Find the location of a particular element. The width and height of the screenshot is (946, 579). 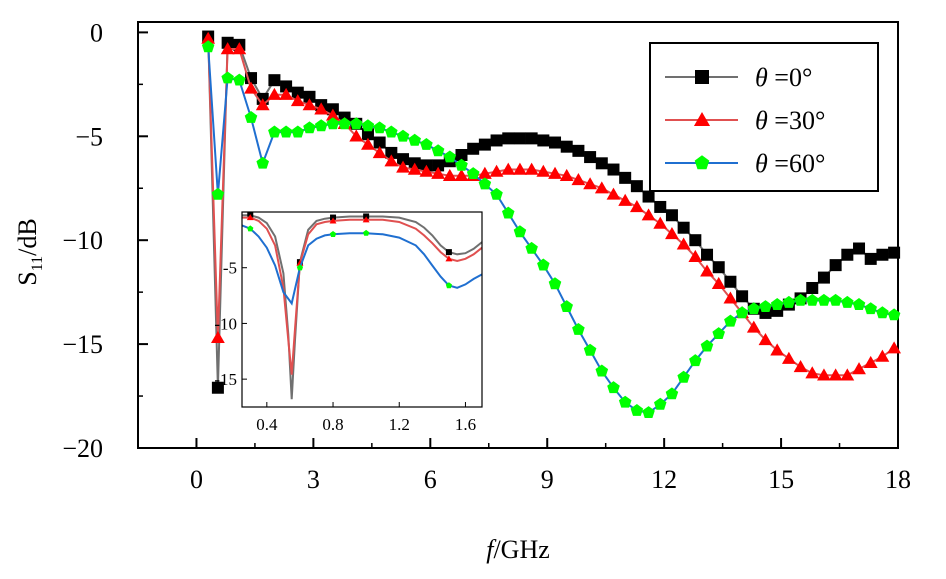

x-tick-label: 12 is located at coordinates (664, 479).